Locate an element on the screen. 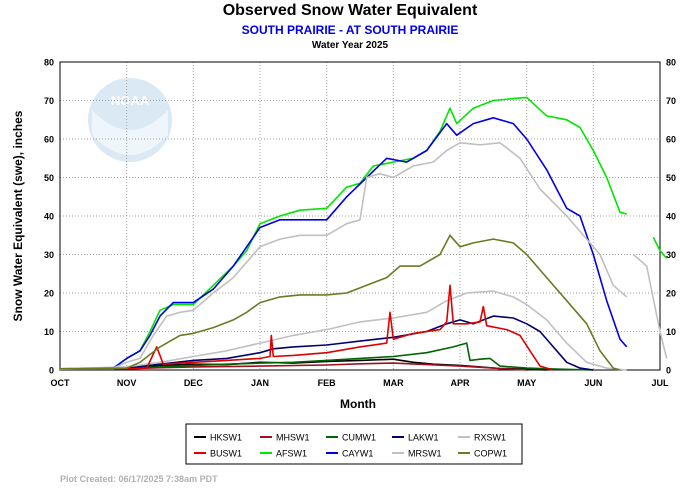  legend-label-mhsw1: MHSW1 is located at coordinates (293, 438).